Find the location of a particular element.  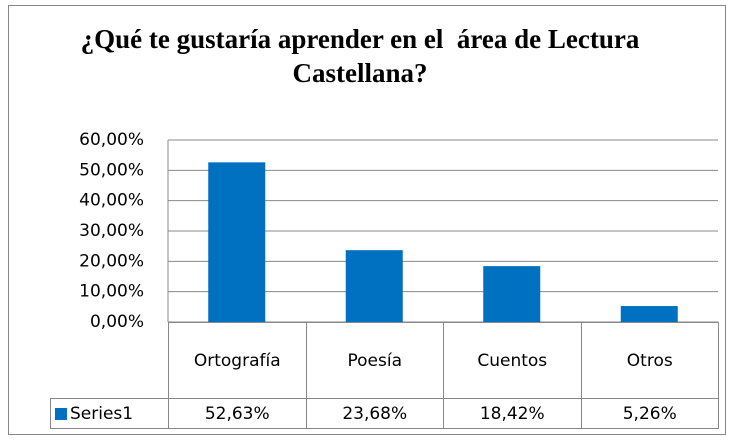

legend-label: Series1 is located at coordinates (102, 413).